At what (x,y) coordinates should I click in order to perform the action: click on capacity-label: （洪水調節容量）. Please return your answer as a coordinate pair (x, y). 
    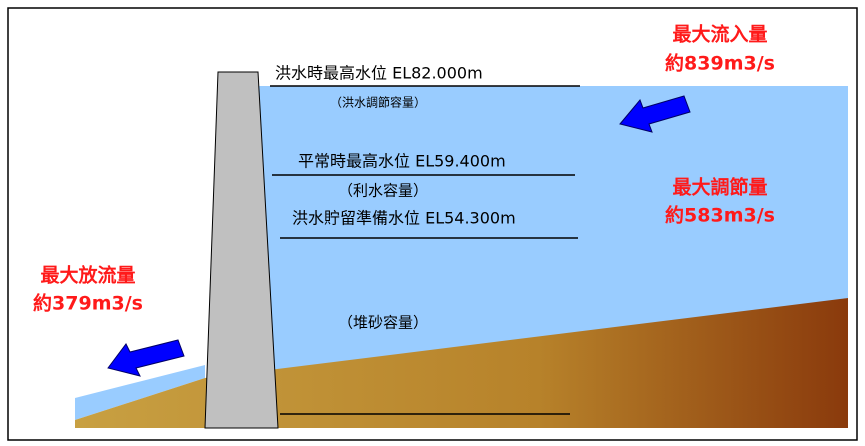
    Looking at the image, I should click on (378, 102).